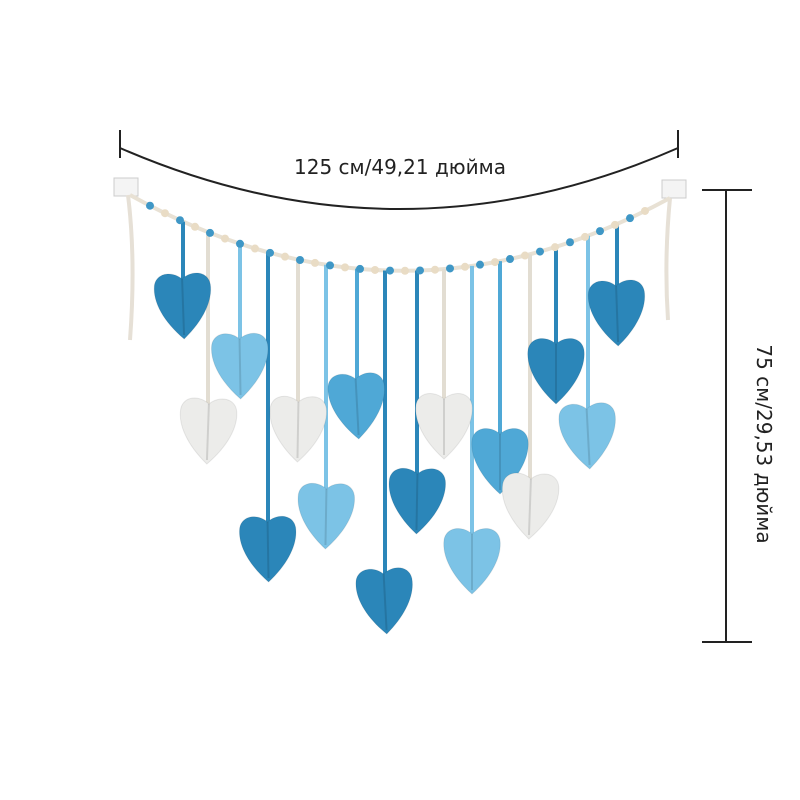 This screenshot has width=800, height=800. Describe the element at coordinates (400, 233) in the screenshot. I see `rope` at that location.